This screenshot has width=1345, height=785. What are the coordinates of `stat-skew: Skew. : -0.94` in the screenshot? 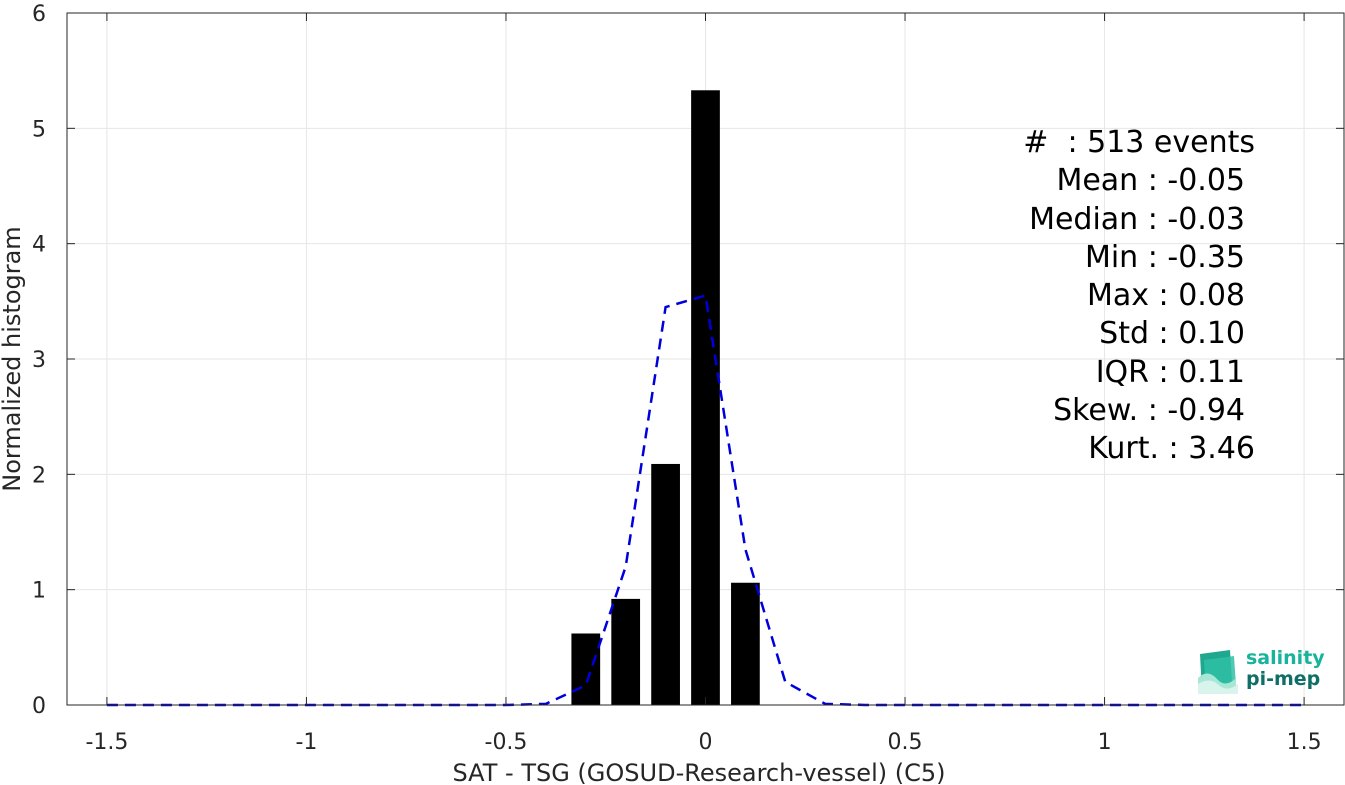 It's located at (1149, 411).